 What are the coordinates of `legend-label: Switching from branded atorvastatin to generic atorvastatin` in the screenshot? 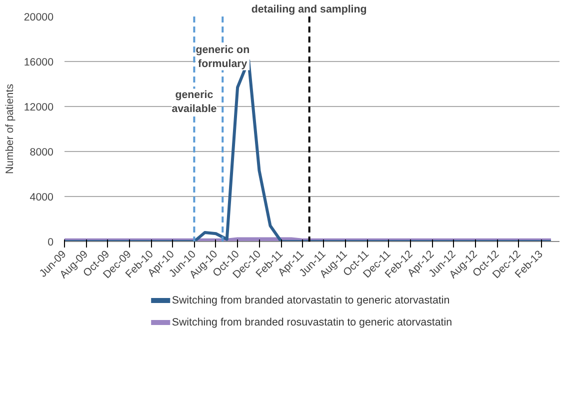 It's located at (311, 300).